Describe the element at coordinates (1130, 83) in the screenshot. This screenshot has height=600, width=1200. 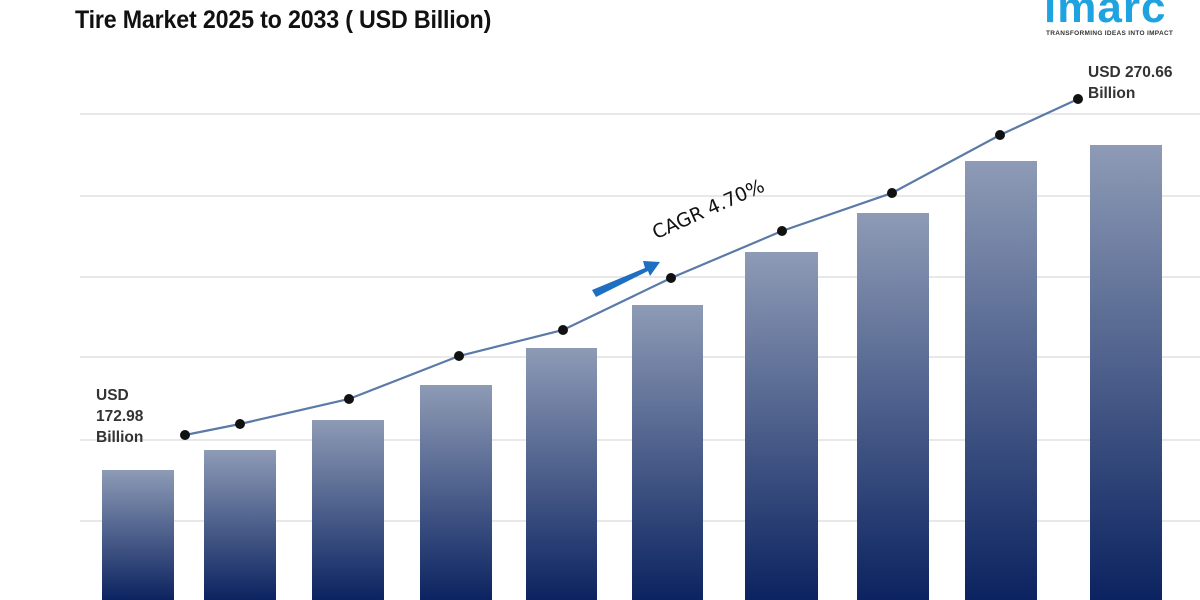
I see `end-value-label: USD 270.66 Billion` at that location.